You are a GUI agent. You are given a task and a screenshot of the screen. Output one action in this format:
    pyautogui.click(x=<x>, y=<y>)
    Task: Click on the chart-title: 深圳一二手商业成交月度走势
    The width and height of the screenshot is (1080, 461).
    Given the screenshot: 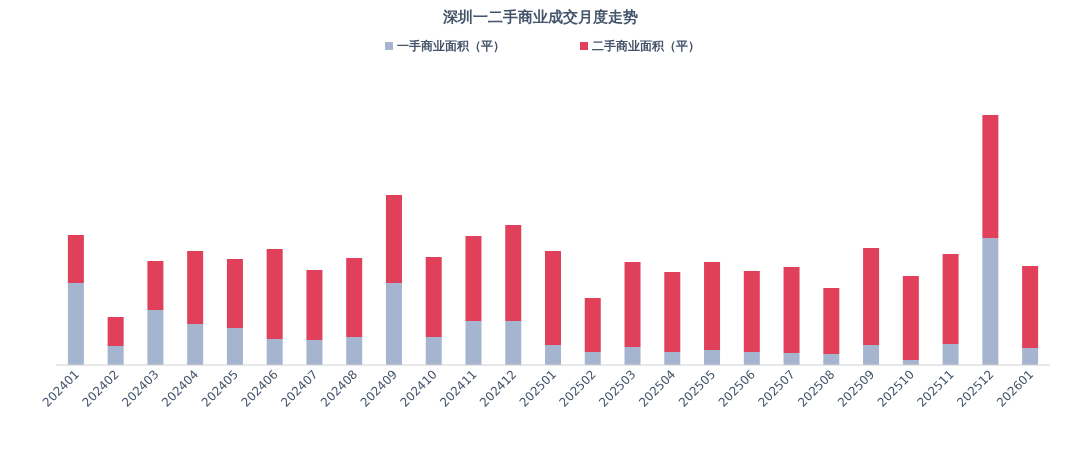 What is the action you would take?
    pyautogui.click(x=539, y=17)
    